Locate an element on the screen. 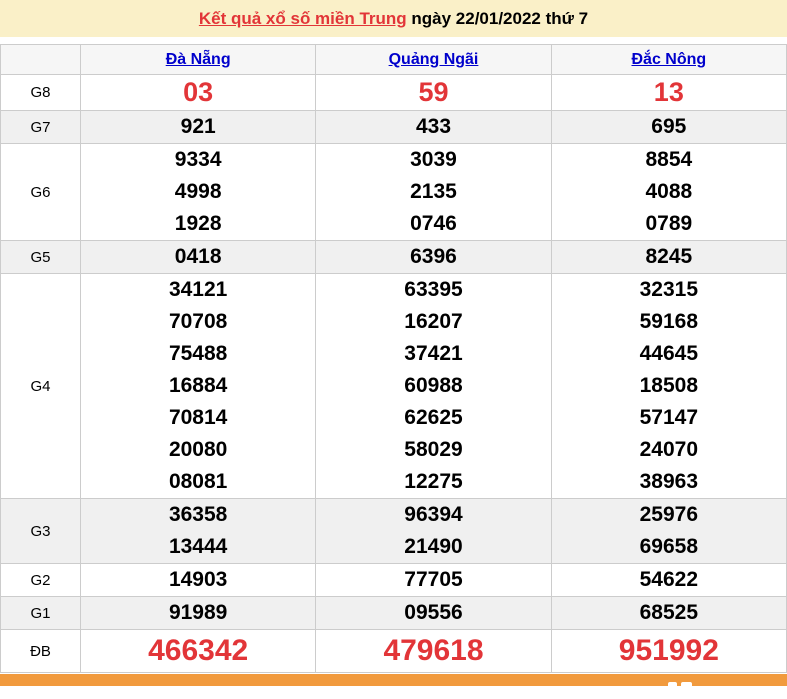  result-number: 70814 is located at coordinates (198, 417).